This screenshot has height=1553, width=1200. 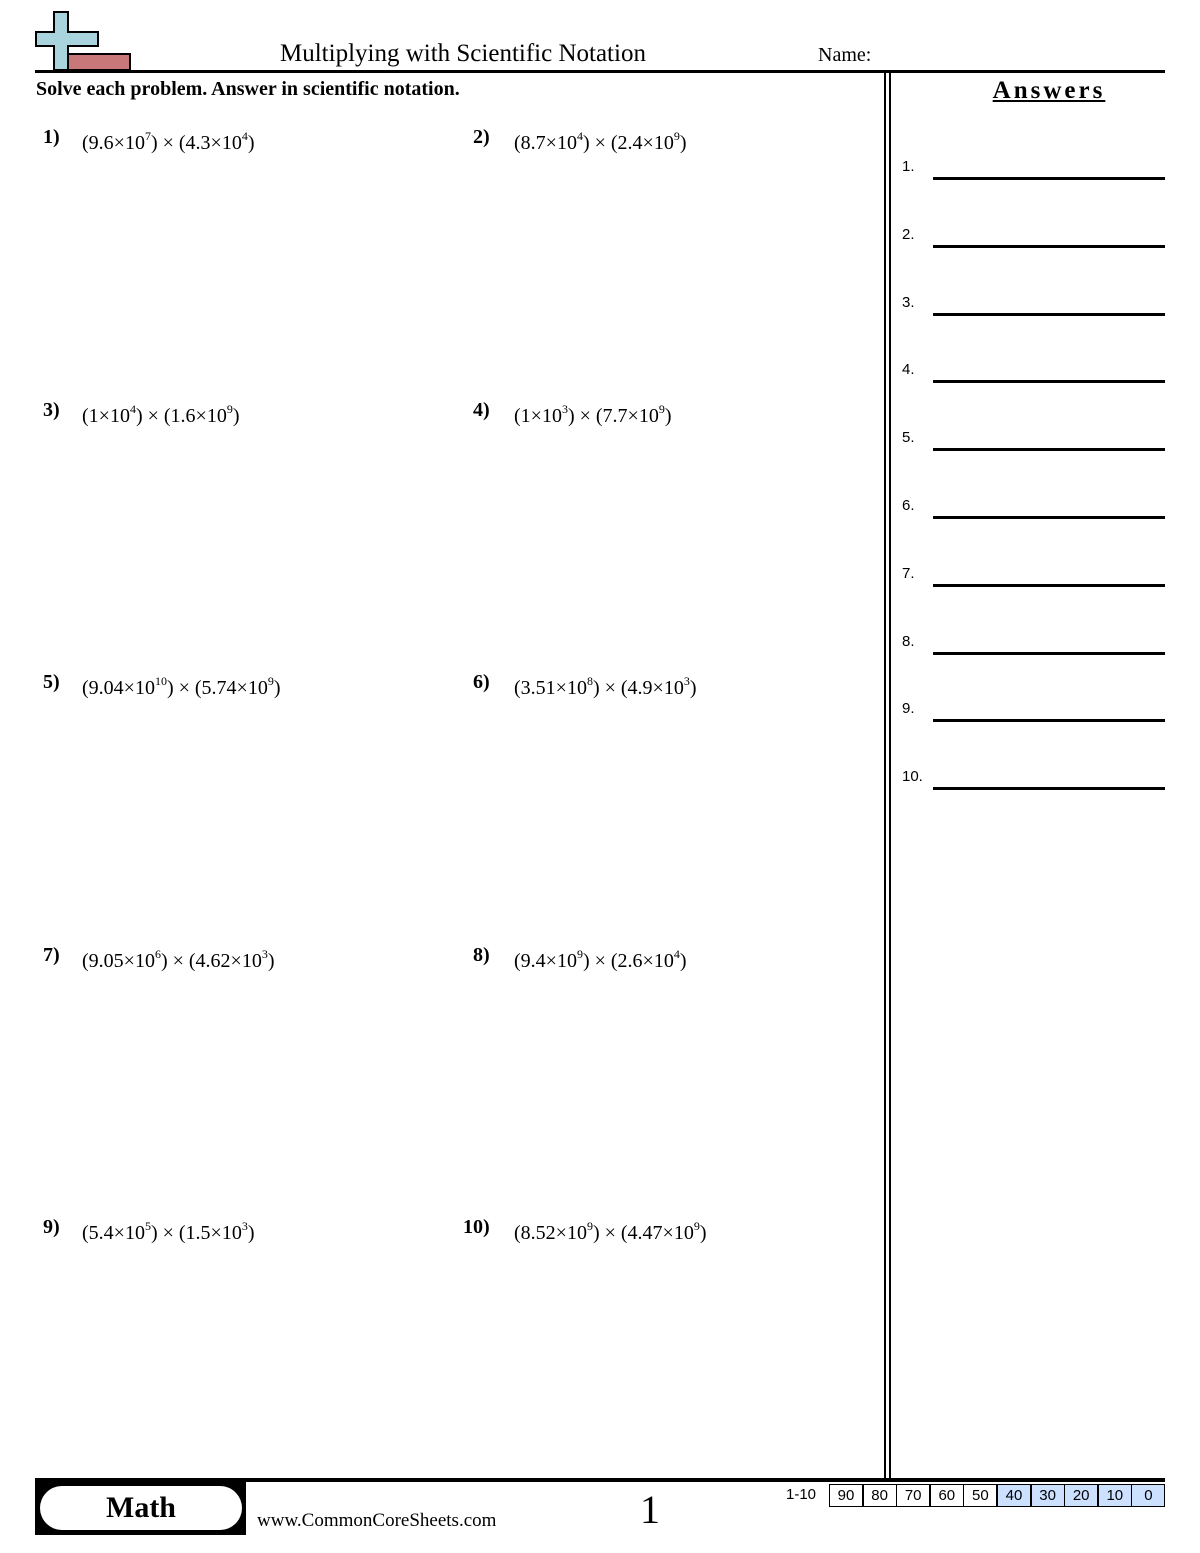 What do you see at coordinates (481, 682) in the screenshot?
I see `problem-number: 6)` at bounding box center [481, 682].